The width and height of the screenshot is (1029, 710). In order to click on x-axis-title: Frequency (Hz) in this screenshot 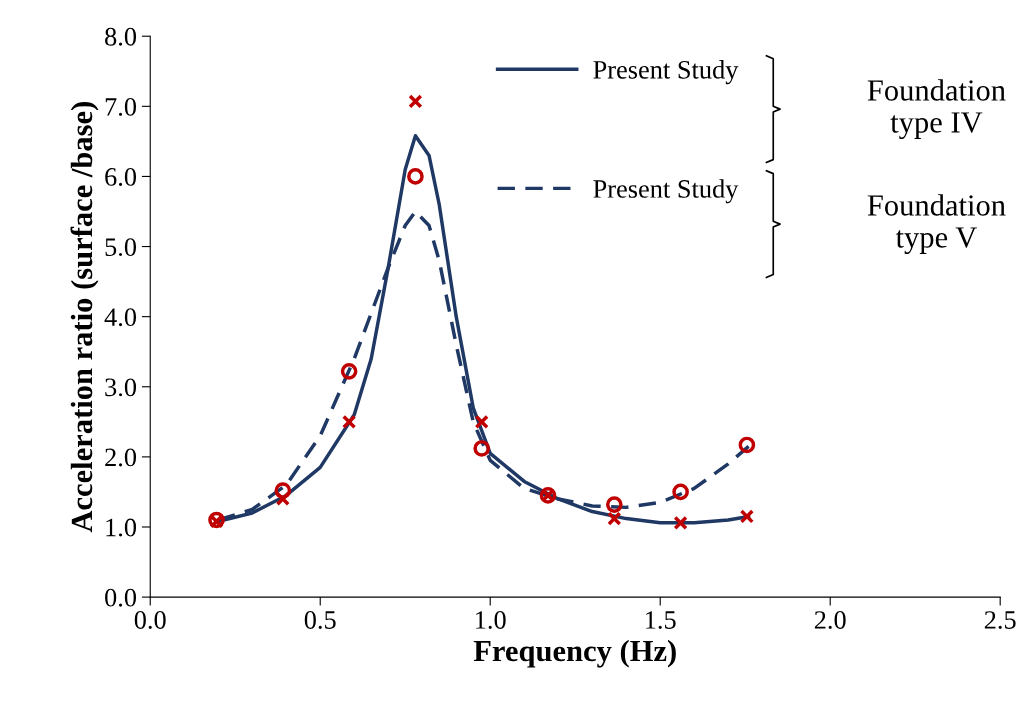, I will do `click(574, 653)`.